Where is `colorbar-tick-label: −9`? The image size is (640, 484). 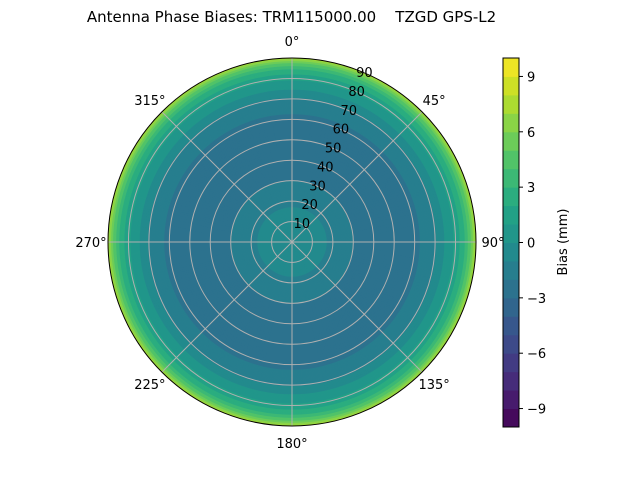
colorbar-tick-label: −9 is located at coordinates (536, 410).